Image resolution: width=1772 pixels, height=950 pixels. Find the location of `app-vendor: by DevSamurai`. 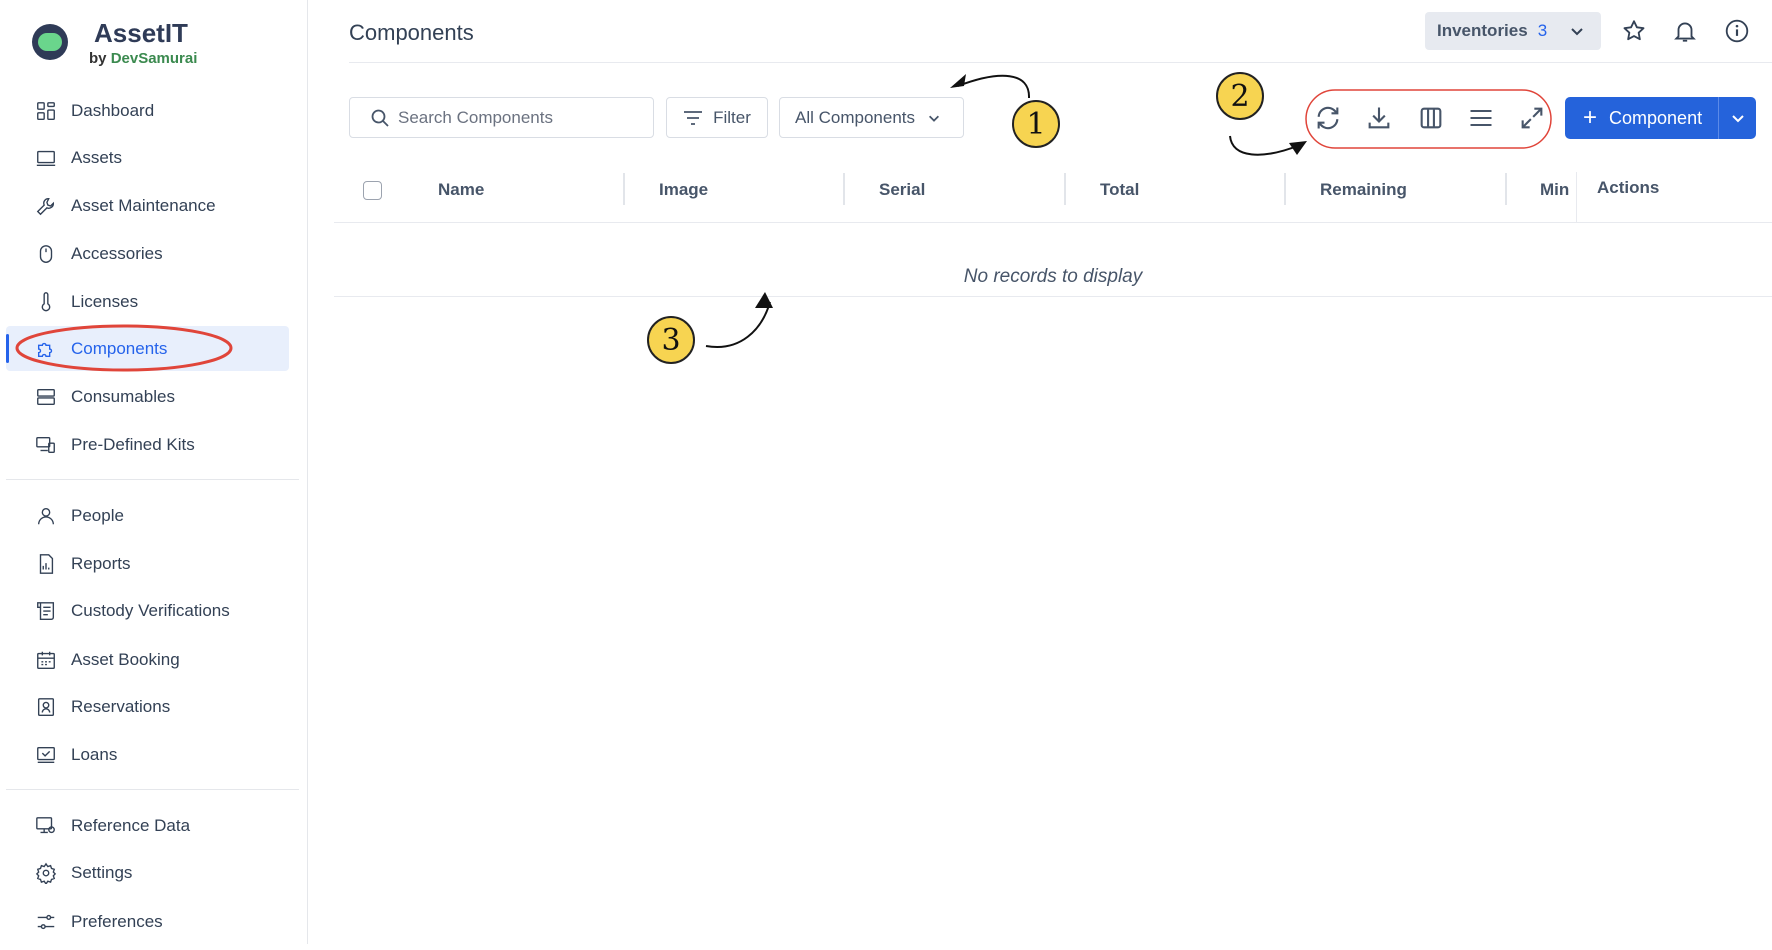

app-vendor: by DevSamurai is located at coordinates (143, 58).